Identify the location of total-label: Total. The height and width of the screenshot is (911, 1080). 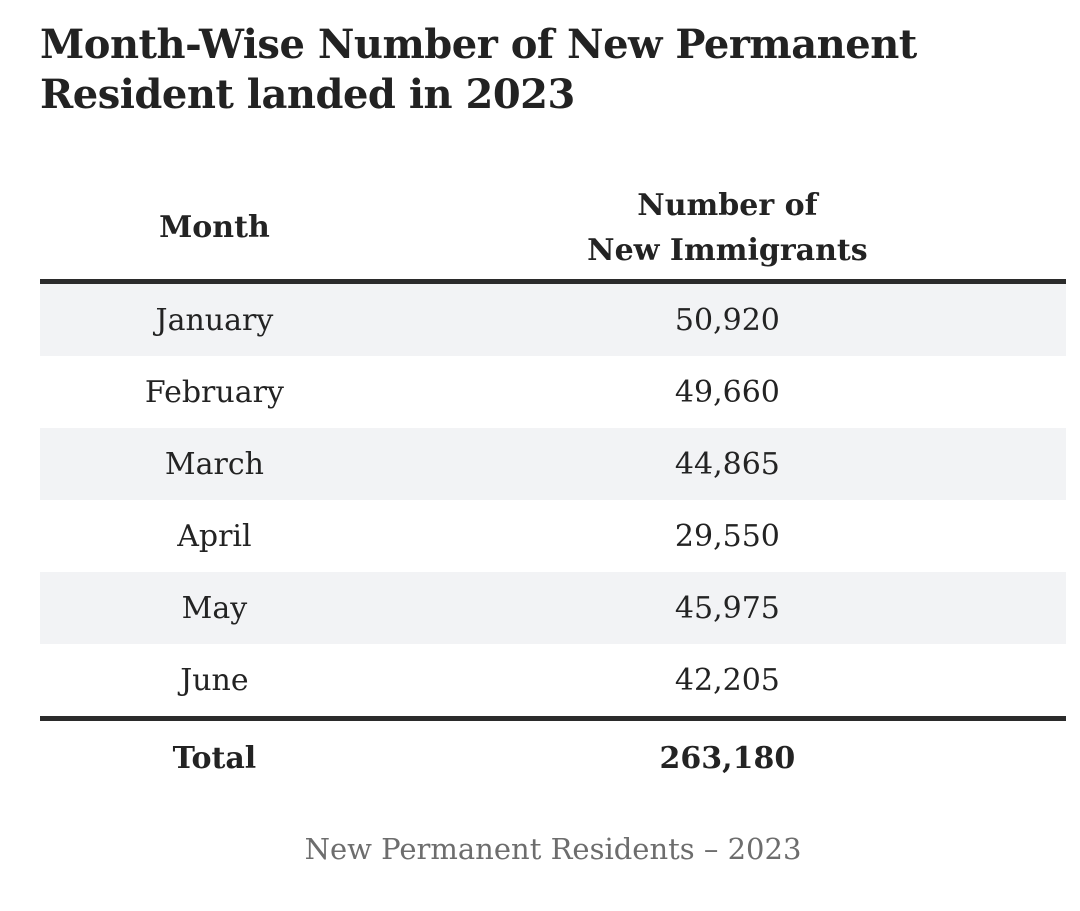
(214, 758).